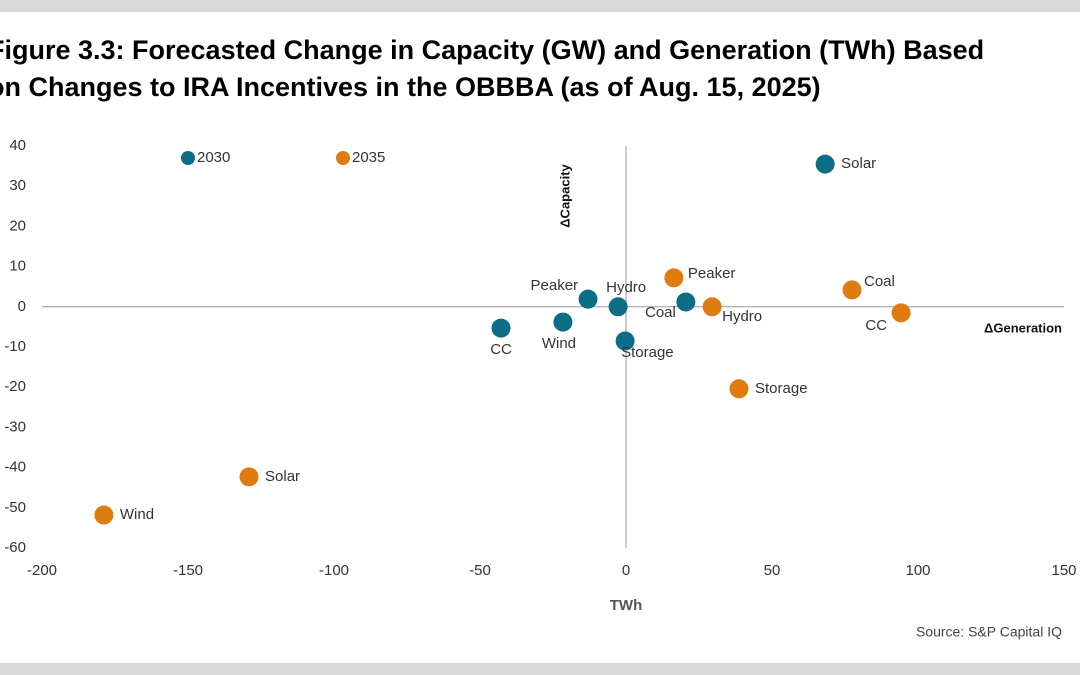  I want to click on x-tick-label: 150, so click(1063, 570).